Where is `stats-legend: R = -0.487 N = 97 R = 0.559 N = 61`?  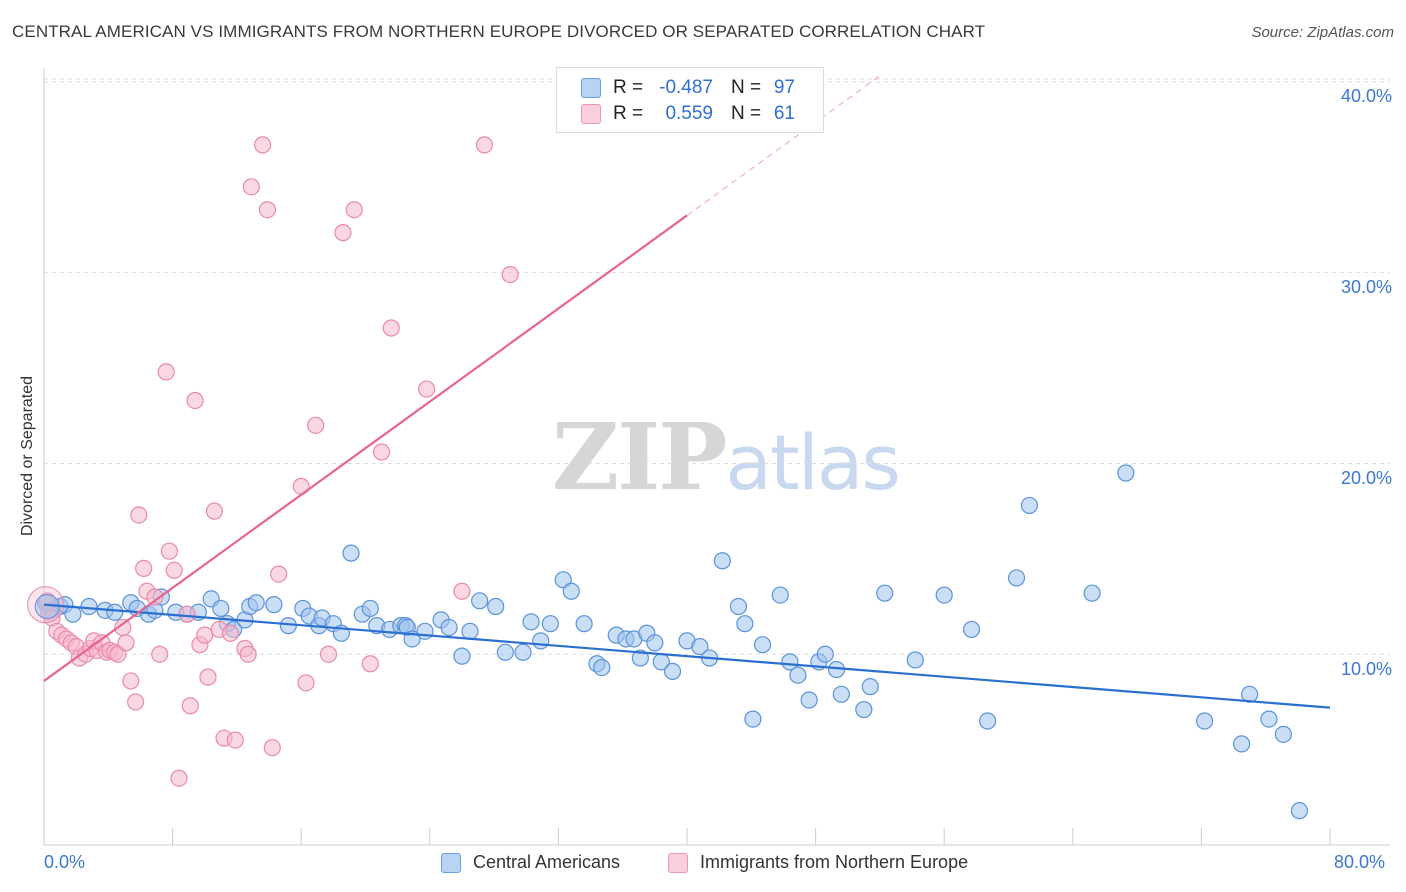
stats-legend: R = -0.487 N = 97 R = 0.559 N = 61 is located at coordinates (690, 100).